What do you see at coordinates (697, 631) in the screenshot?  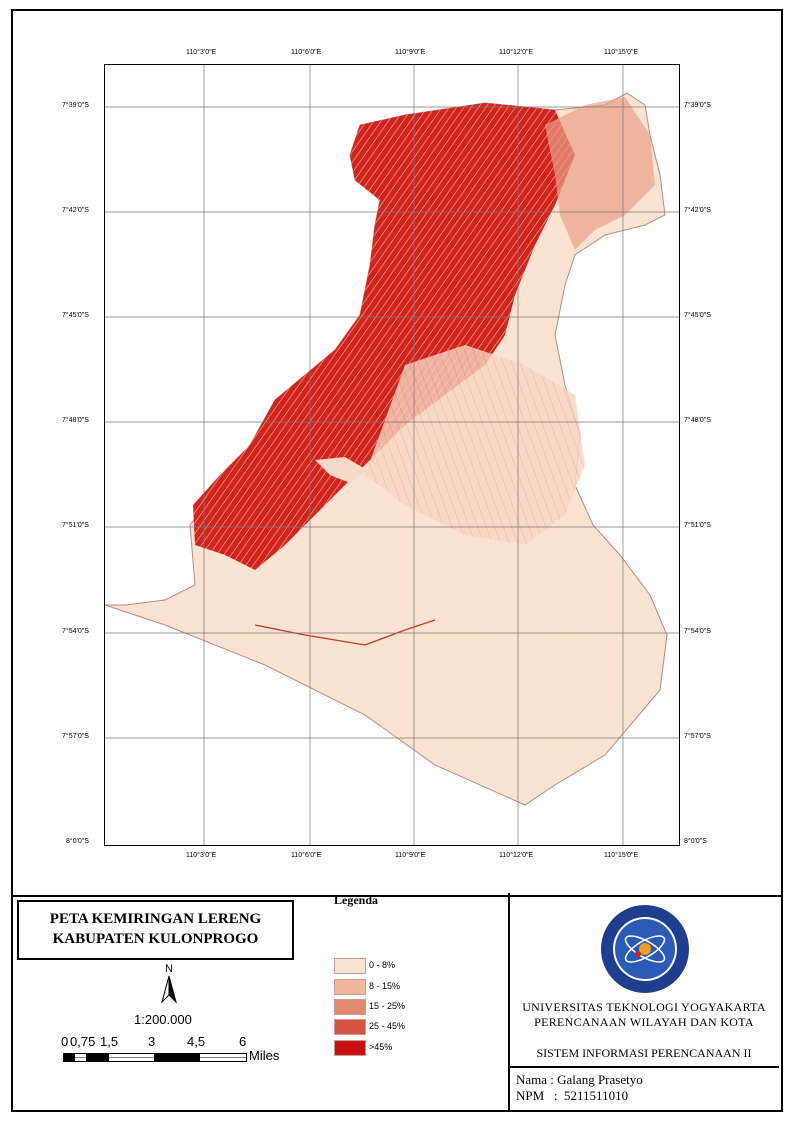 I see `lat-label-right: 7°54'0"S` at bounding box center [697, 631].